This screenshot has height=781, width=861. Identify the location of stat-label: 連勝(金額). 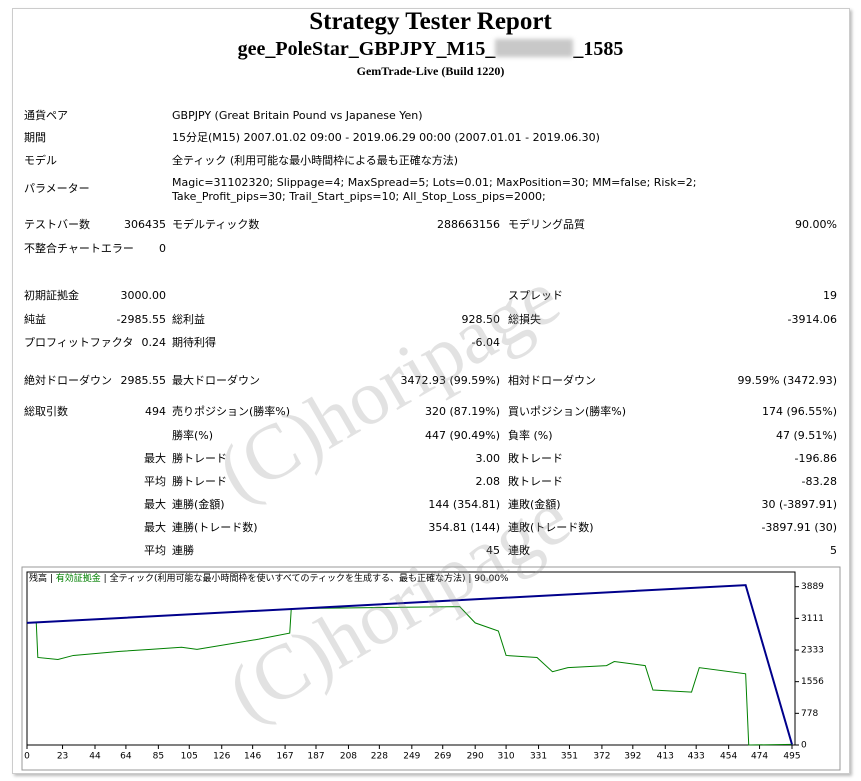
(198, 504).